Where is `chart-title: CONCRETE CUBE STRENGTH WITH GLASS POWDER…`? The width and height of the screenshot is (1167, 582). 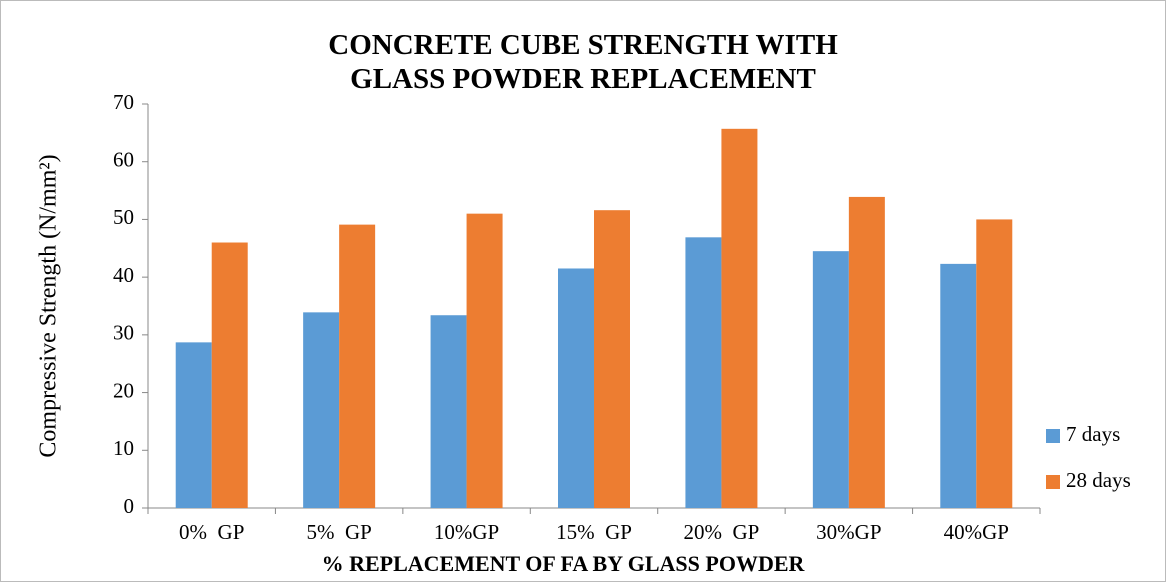
chart-title: CONCRETE CUBE STRENGTH WITH GLASS POWDER… is located at coordinates (583, 62).